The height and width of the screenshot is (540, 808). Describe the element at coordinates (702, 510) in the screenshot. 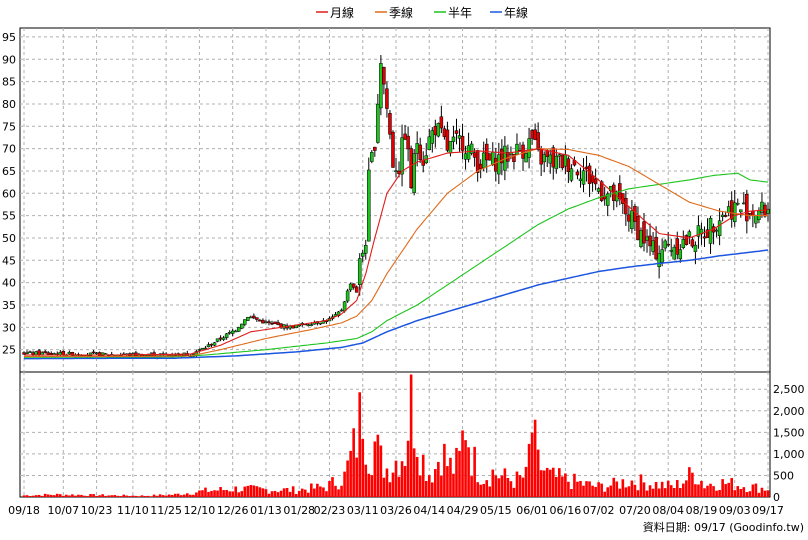

I see `date-tick-label: 08/19` at that location.